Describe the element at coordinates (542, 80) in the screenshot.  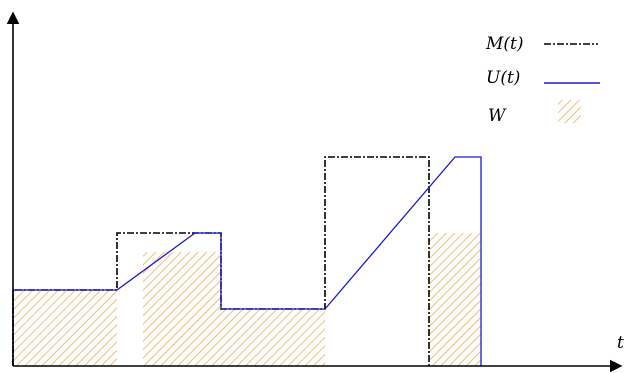
I see `legend: M(t) U(t) W` at that location.